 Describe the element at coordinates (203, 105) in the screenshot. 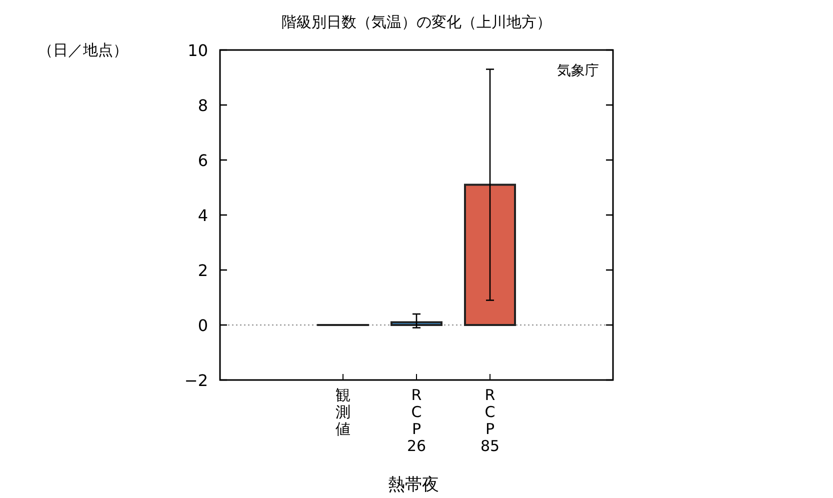

I see `y-tick-label: 8` at that location.